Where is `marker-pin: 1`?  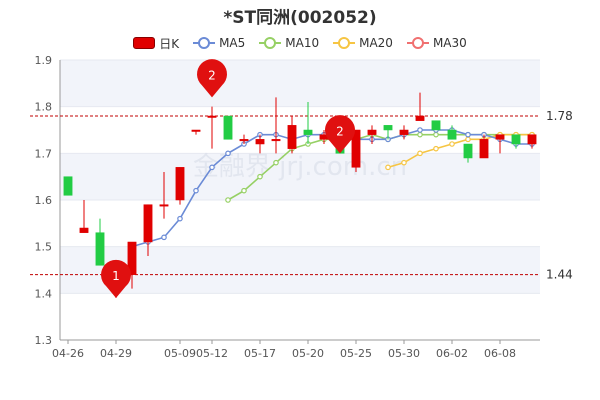 marker-pin: 1 is located at coordinates (116, 278).